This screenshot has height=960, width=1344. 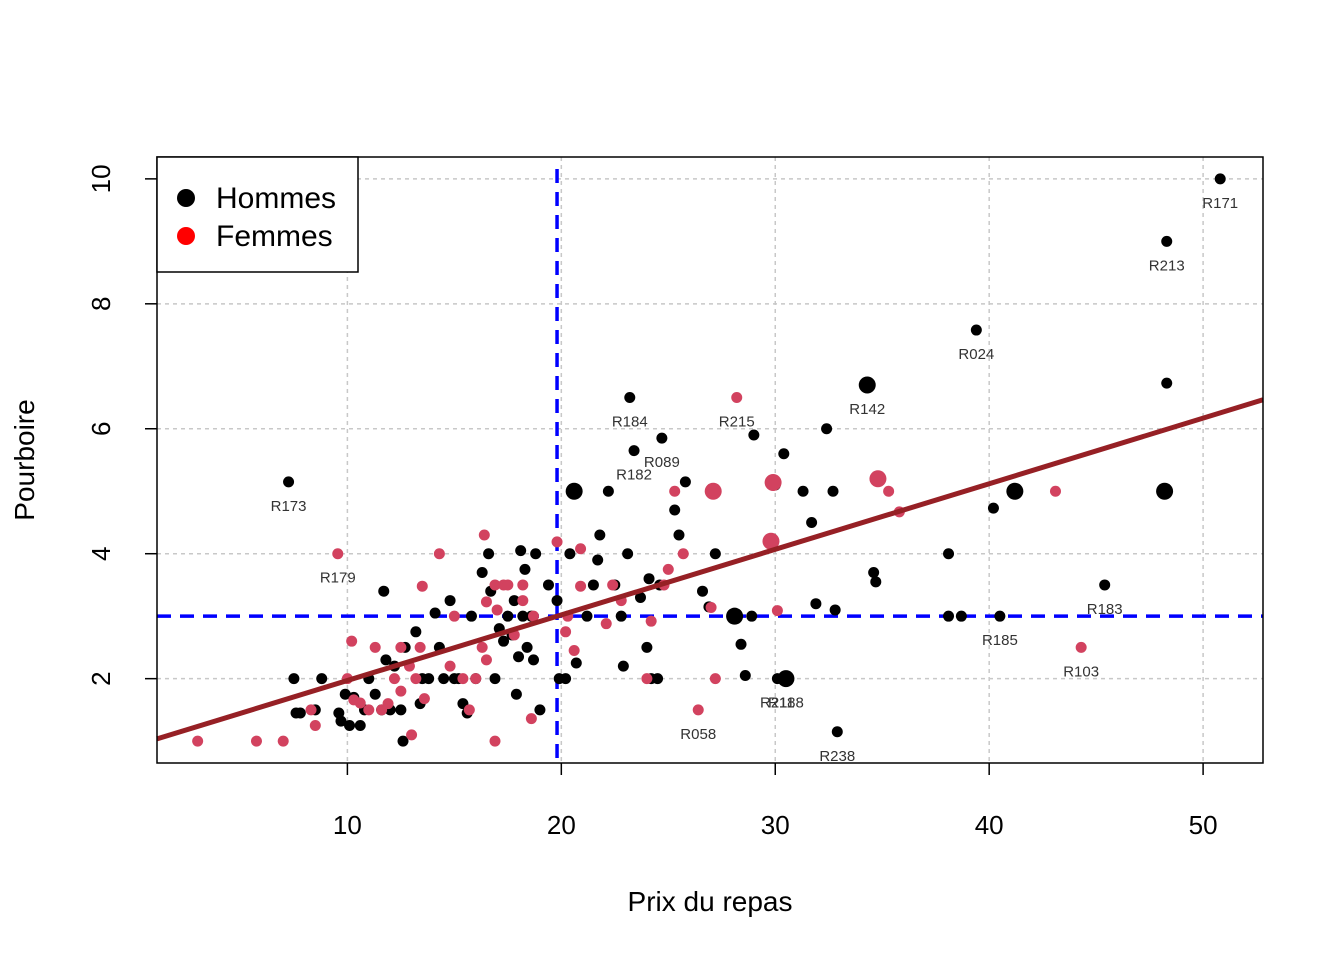 I want to click on y-tick-label: 8, so click(x=101, y=304).